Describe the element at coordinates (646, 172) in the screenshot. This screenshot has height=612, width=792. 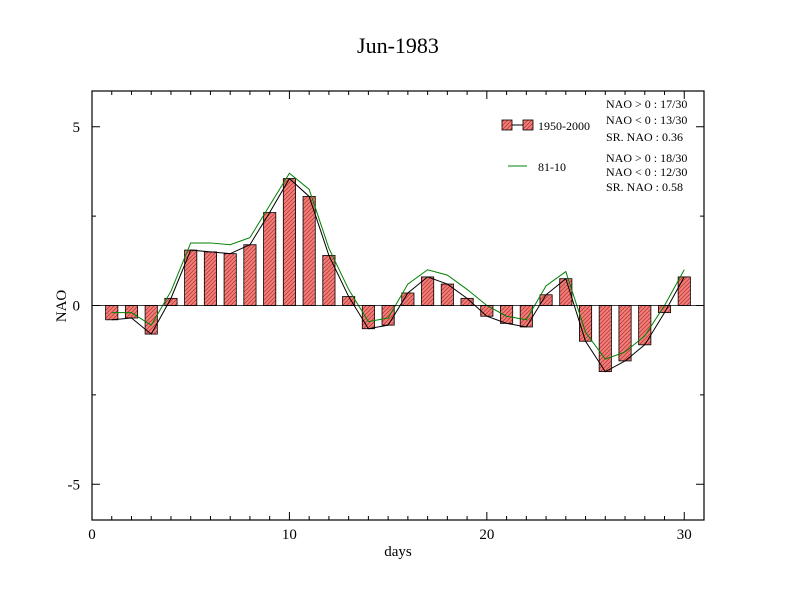
I see `stats-line-negative: NAO < 0 : 12/30` at that location.